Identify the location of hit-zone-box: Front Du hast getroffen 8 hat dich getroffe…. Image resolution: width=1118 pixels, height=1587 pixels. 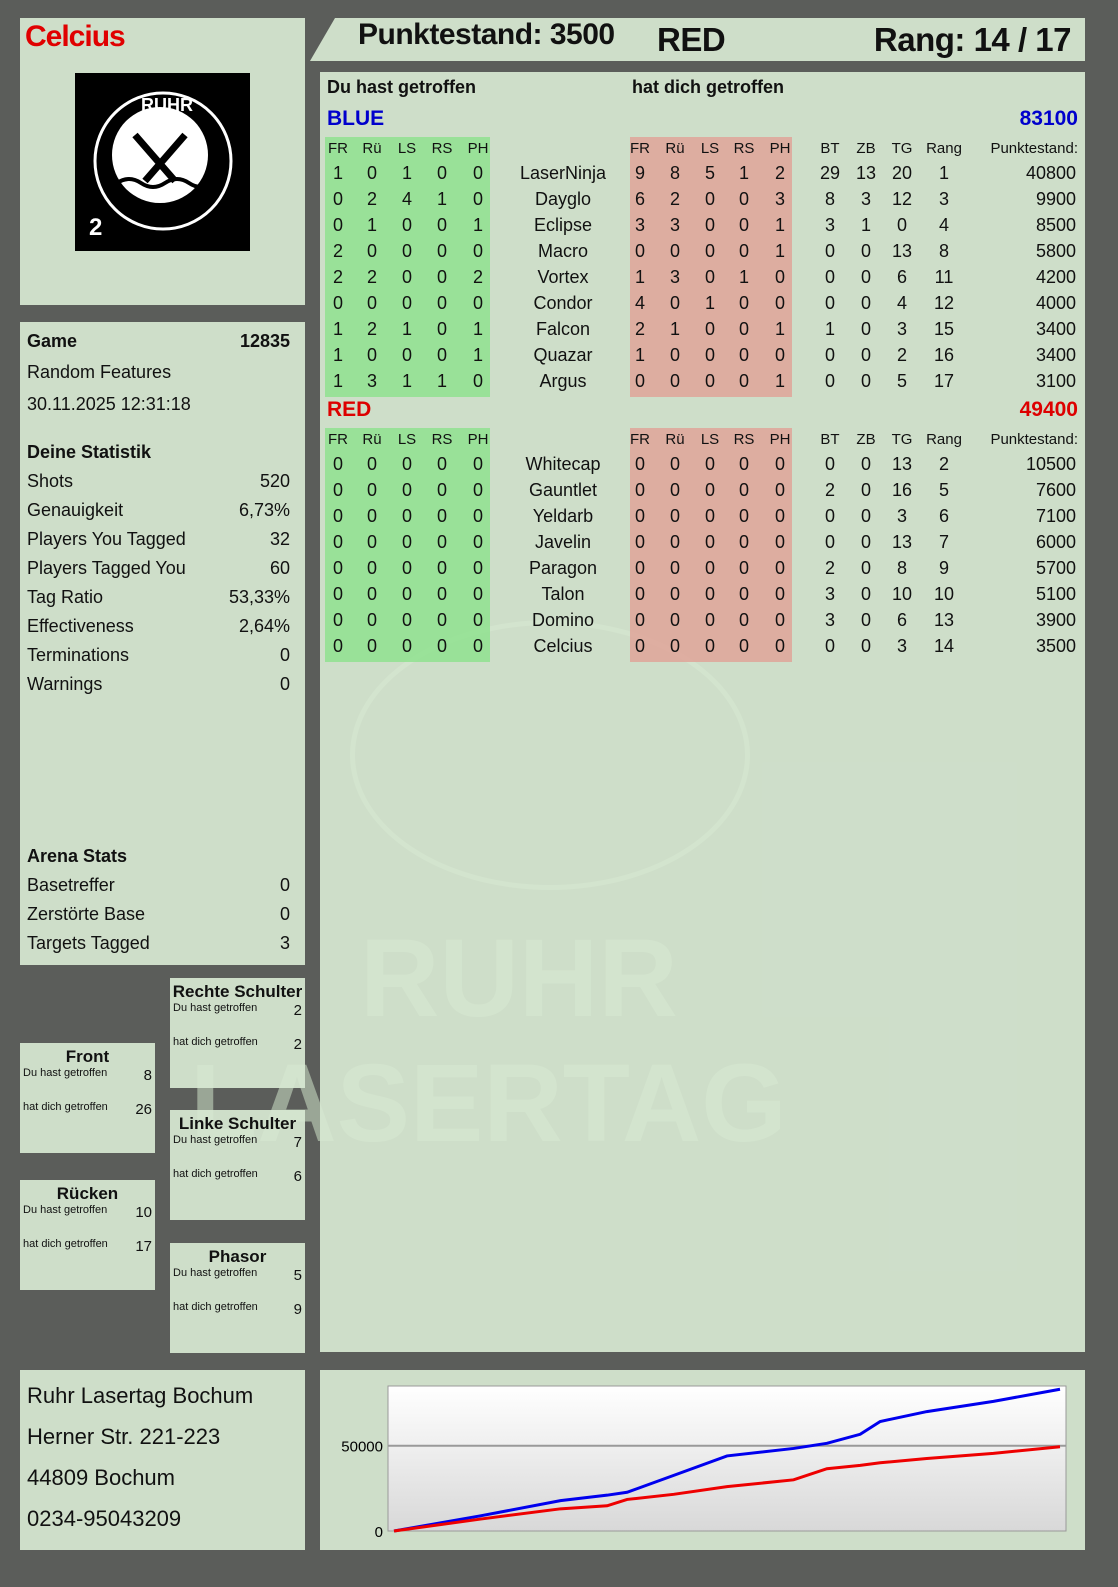
(87, 1098).